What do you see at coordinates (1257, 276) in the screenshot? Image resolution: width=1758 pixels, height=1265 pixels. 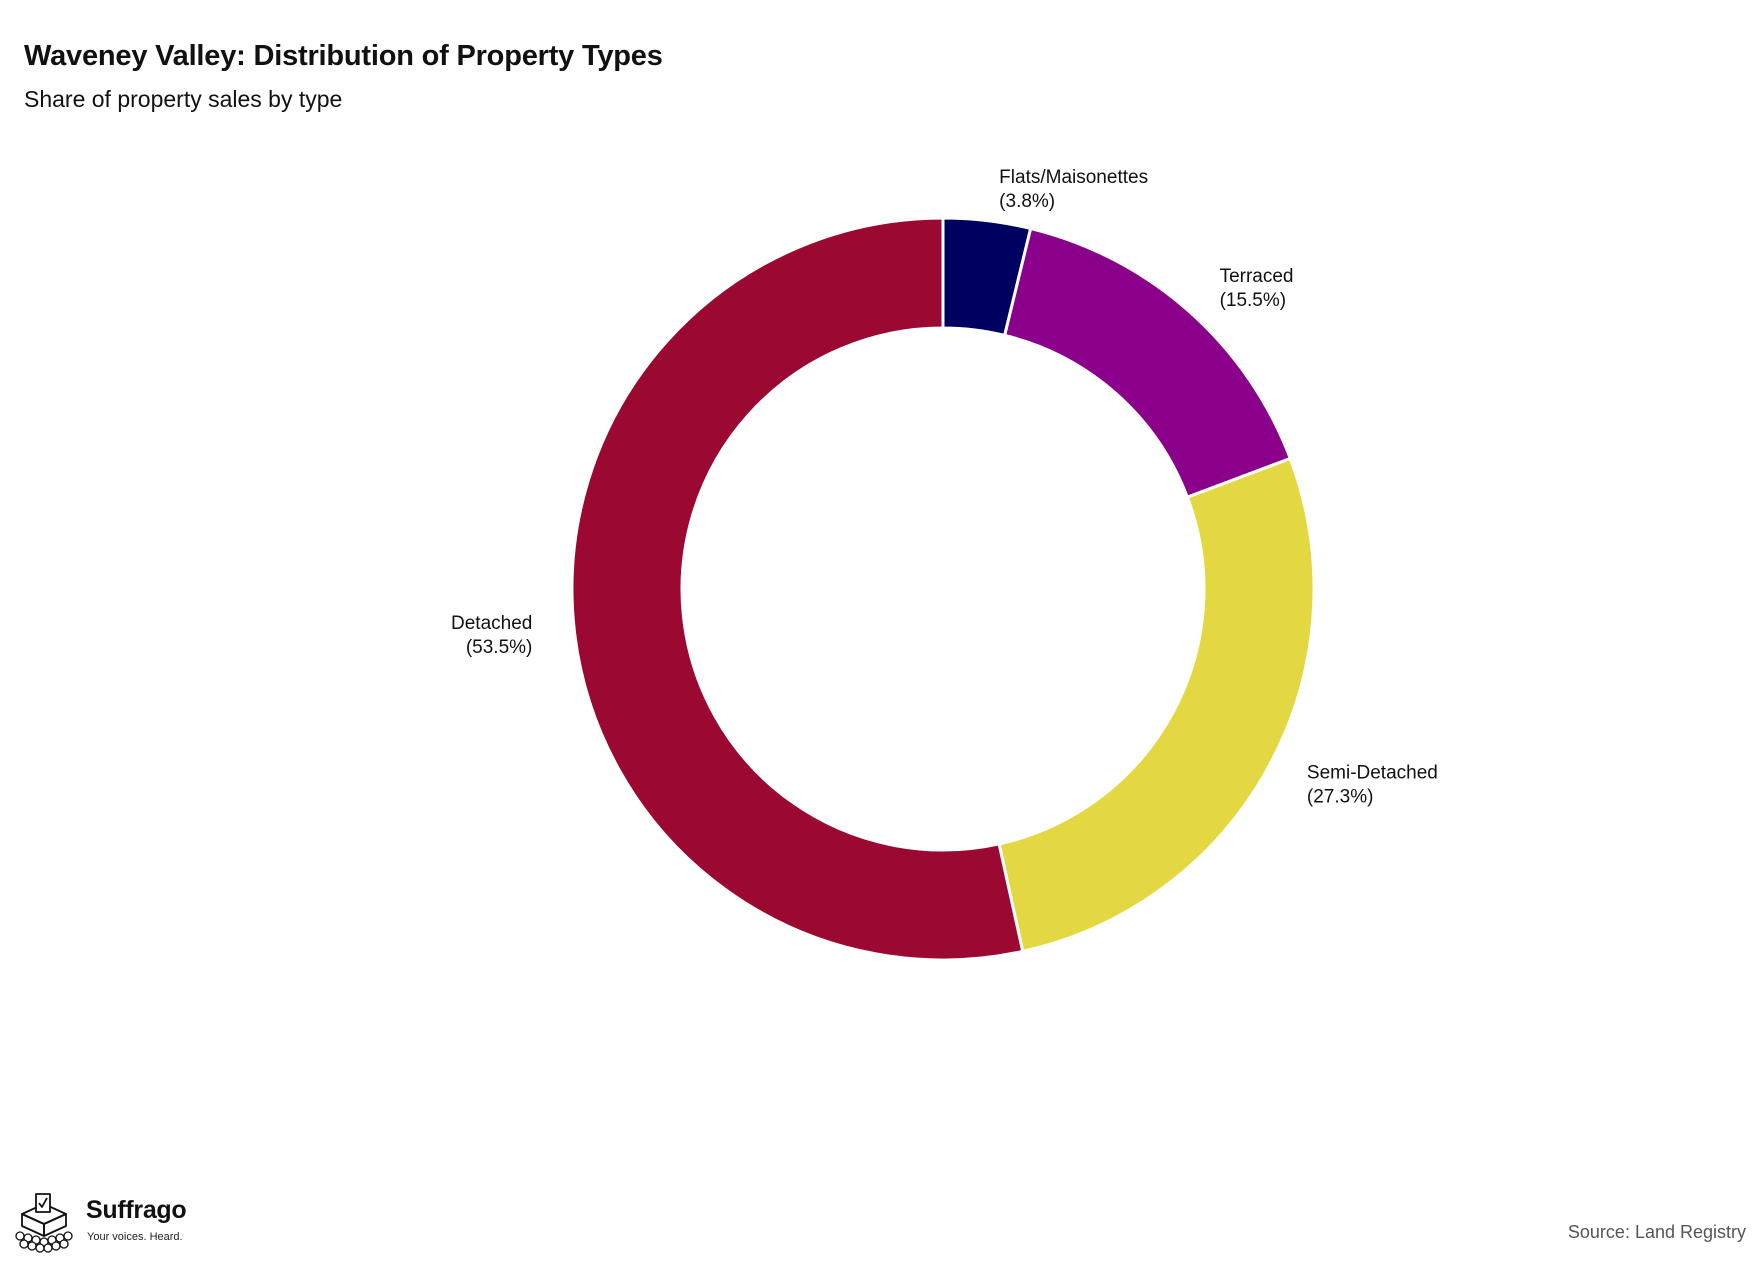 I see `slice-name-label: Terraced` at bounding box center [1257, 276].